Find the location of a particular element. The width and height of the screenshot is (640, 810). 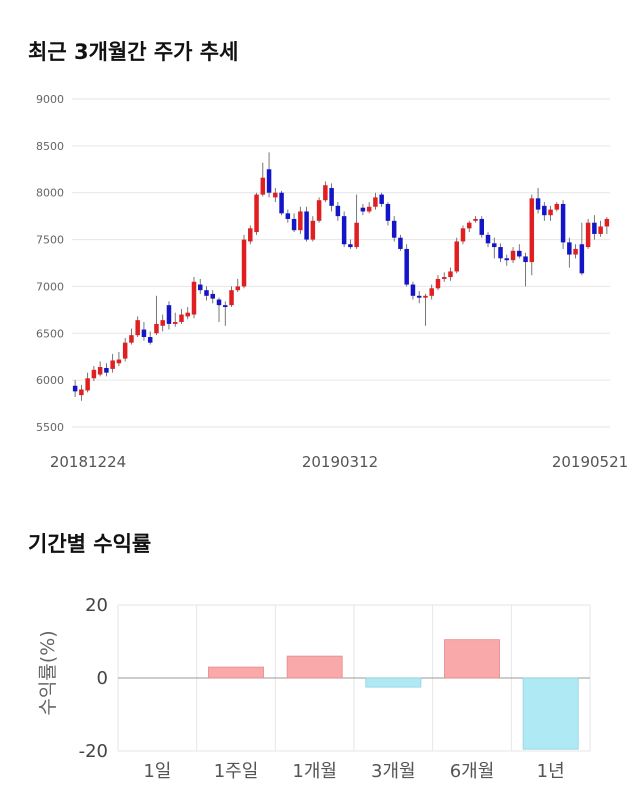

price-x-tick-label: 20190312 is located at coordinates (340, 462).